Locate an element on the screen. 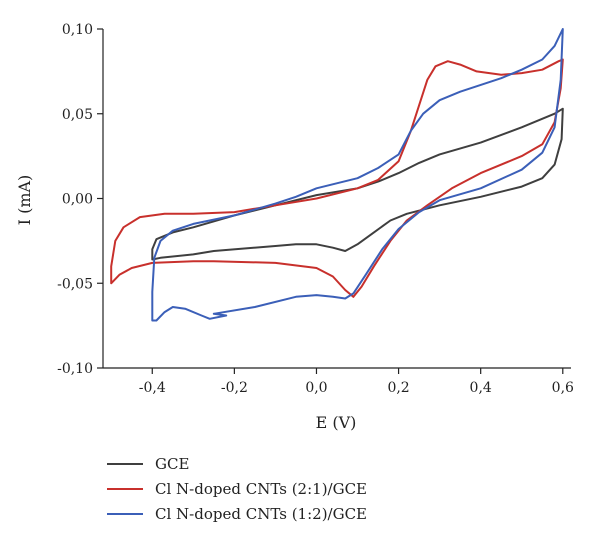 This screenshot has width=600, height=546. y-tick-label: 0,05 is located at coordinates (77, 115).